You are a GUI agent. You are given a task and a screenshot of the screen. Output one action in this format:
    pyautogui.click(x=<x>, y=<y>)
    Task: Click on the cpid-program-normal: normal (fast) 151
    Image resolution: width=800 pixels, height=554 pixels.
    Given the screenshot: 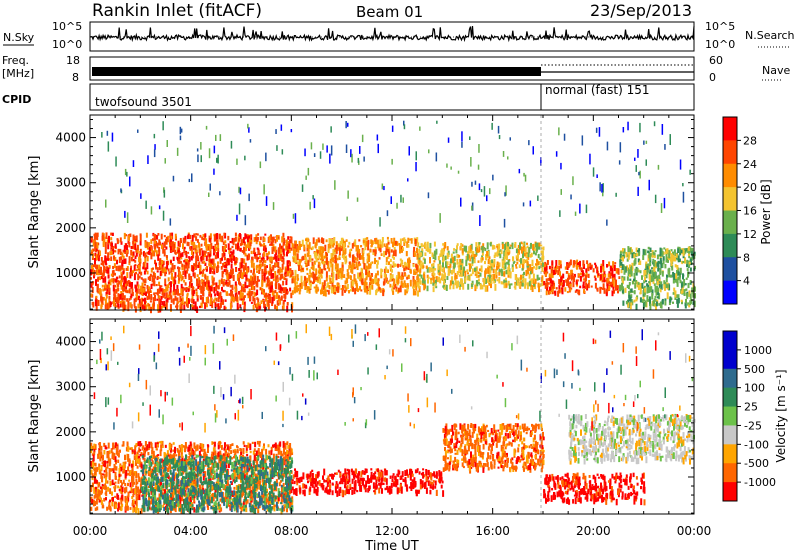 What is the action you would take?
    pyautogui.click(x=597, y=90)
    